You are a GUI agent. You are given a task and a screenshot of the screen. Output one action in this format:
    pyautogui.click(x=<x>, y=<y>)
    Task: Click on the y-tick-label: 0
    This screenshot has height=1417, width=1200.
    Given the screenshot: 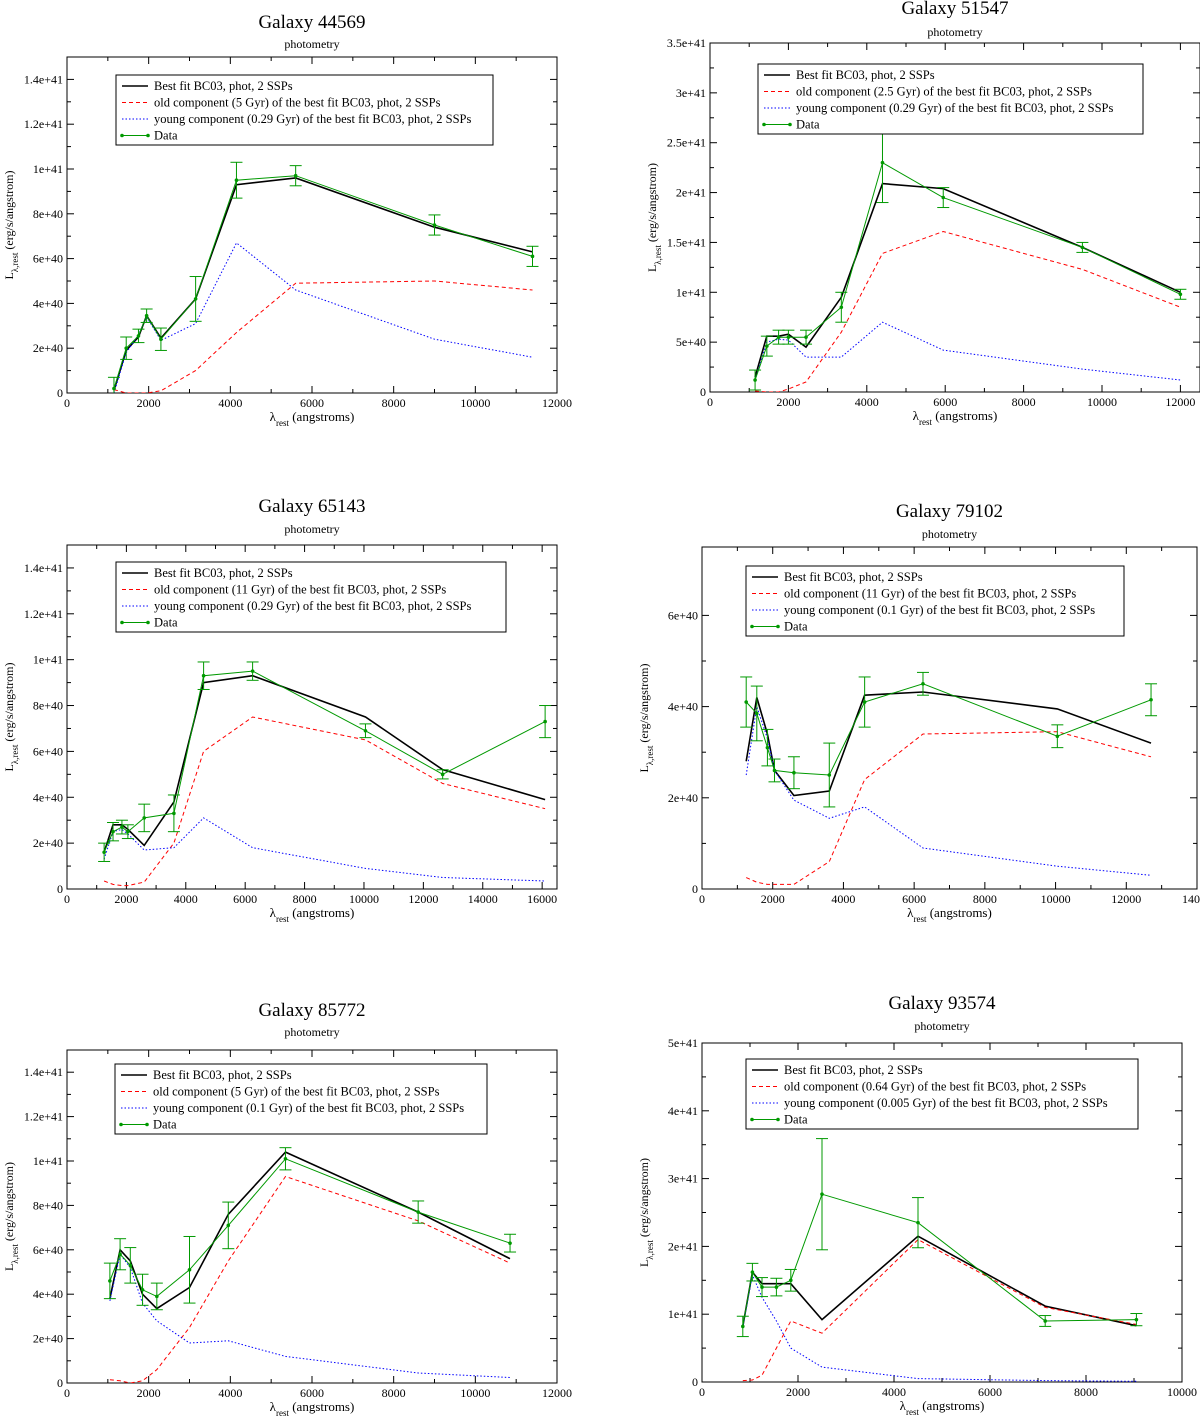 What is the action you would take?
    pyautogui.click(x=695, y=1382)
    